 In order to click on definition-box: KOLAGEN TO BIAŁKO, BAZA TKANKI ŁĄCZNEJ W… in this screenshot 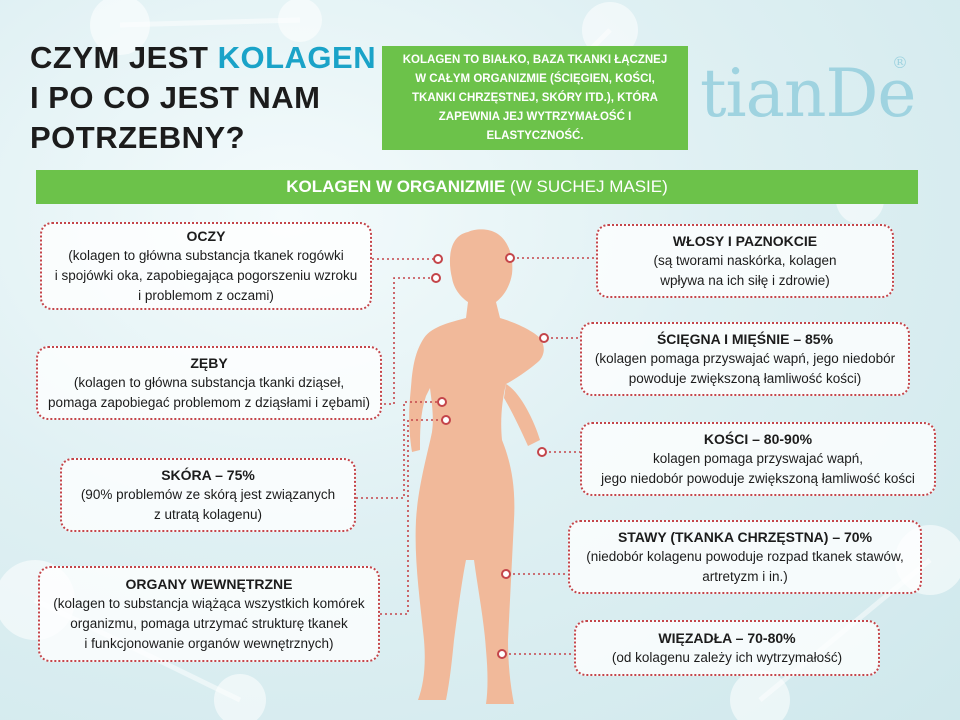, I will do `click(535, 98)`.